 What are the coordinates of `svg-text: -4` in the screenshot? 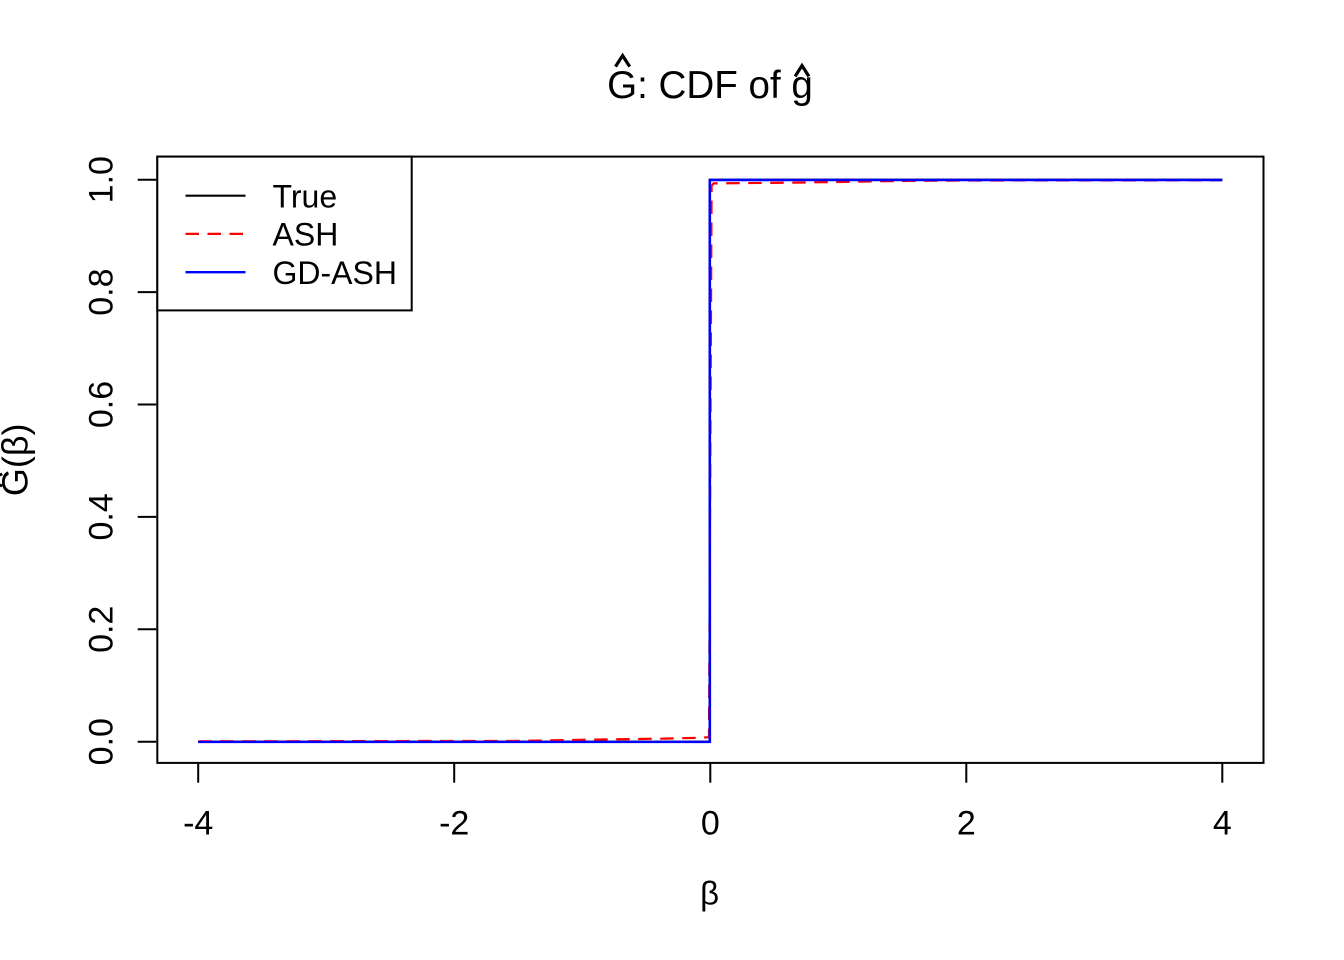 It's located at (198, 824).